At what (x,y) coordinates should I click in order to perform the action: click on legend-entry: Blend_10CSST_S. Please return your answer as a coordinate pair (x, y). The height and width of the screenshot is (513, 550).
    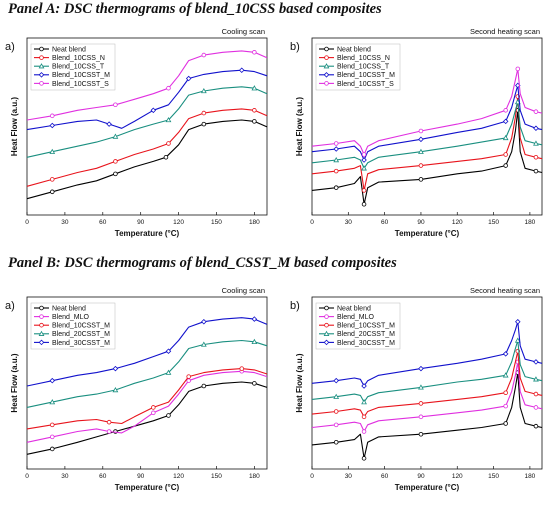
    Looking at the image, I should click on (365, 84).